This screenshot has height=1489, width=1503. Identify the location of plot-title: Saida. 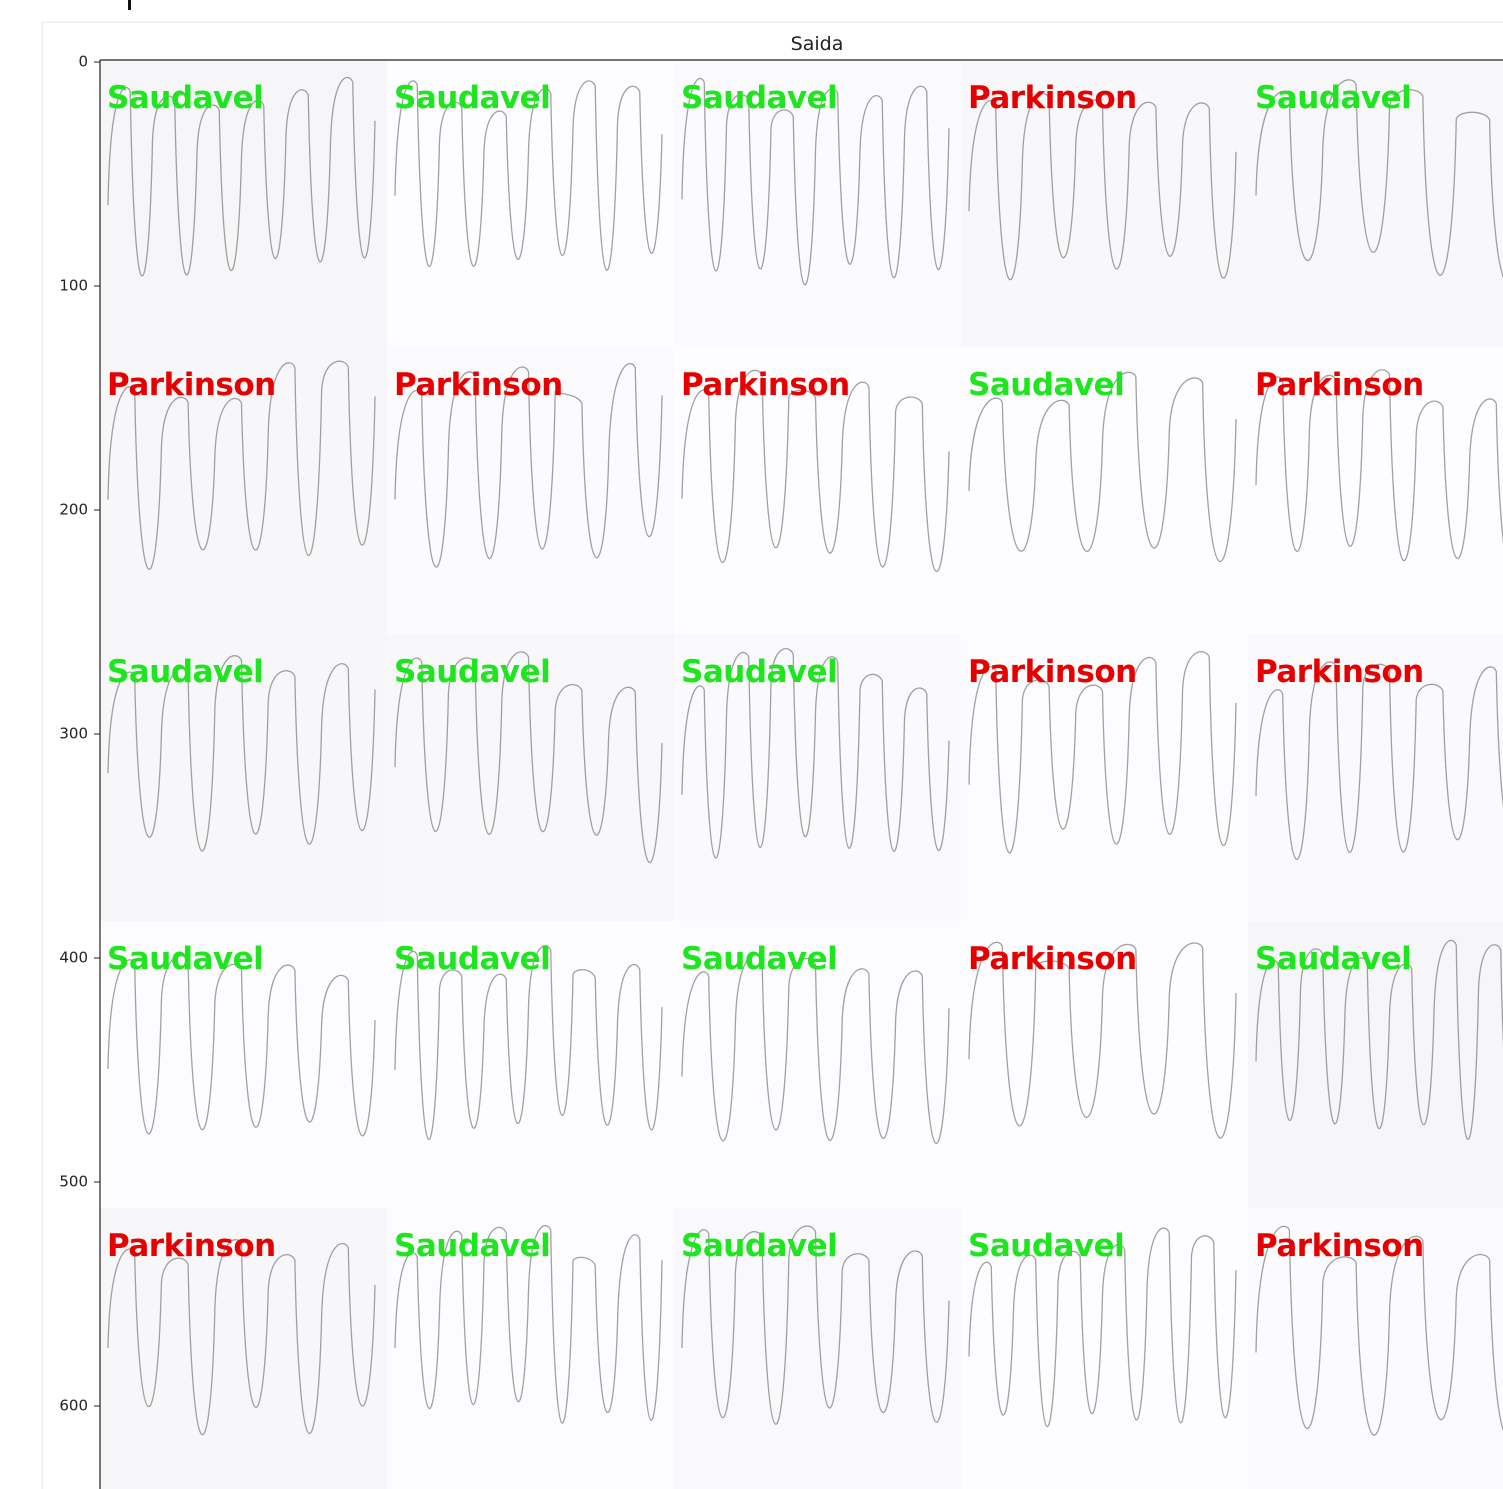
(817, 44).